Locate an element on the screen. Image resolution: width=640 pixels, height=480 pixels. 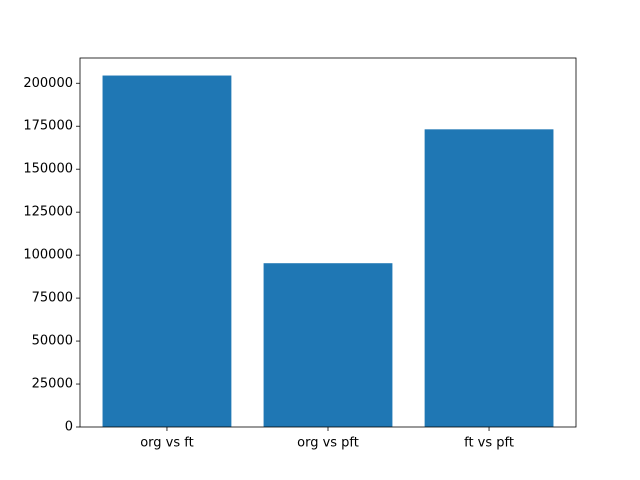
x-tick-label: org vs ft is located at coordinates (167, 443).